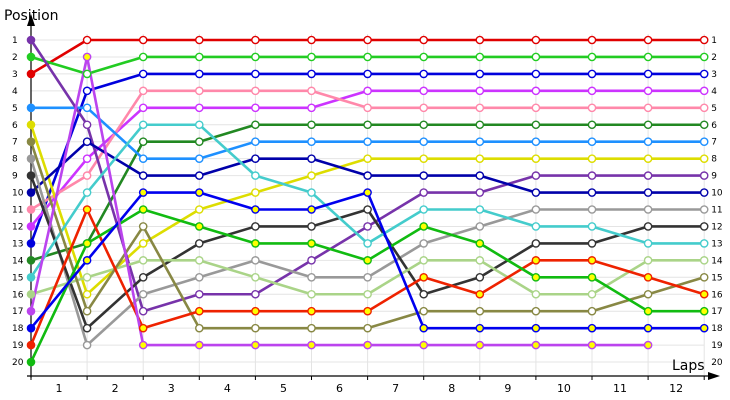 The image size is (730, 400). What do you see at coordinates (17, 278) in the screenshot?
I see `y-tick-label: 15` at bounding box center [17, 278].